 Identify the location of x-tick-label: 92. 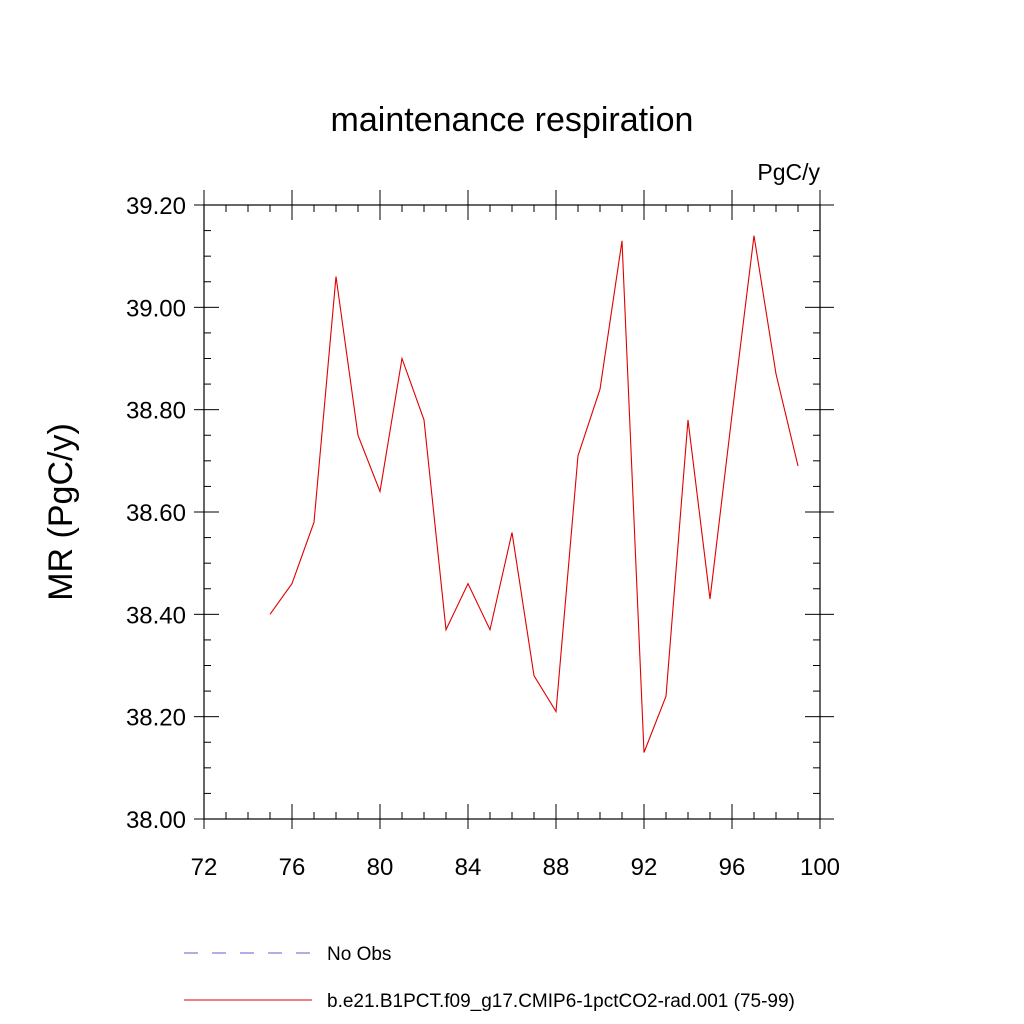
(644, 867).